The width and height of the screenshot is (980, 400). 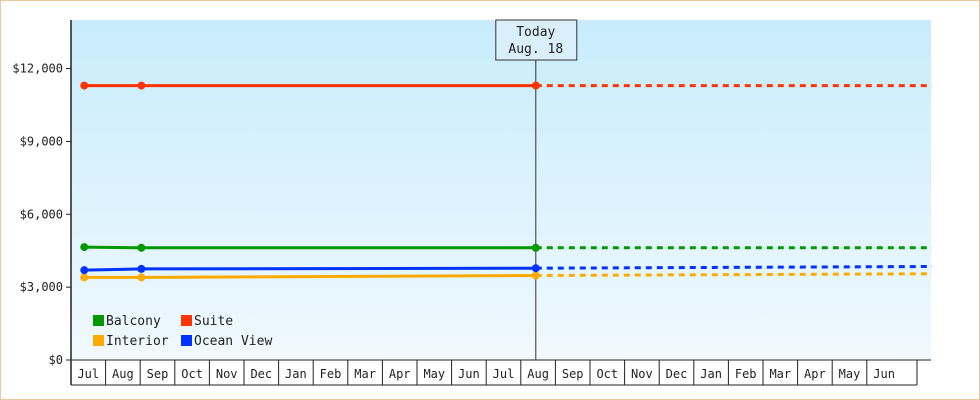 What do you see at coordinates (41, 141) in the screenshot?
I see `y-tick-label: $9,000` at bounding box center [41, 141].